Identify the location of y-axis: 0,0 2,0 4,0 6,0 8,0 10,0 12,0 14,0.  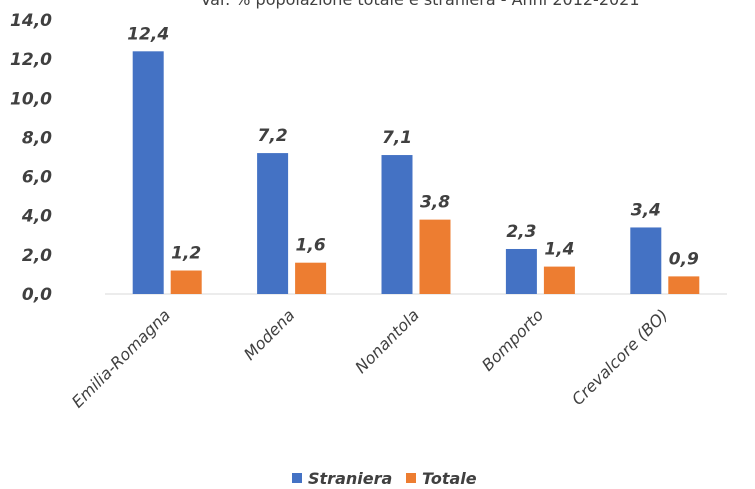
(31, 158).